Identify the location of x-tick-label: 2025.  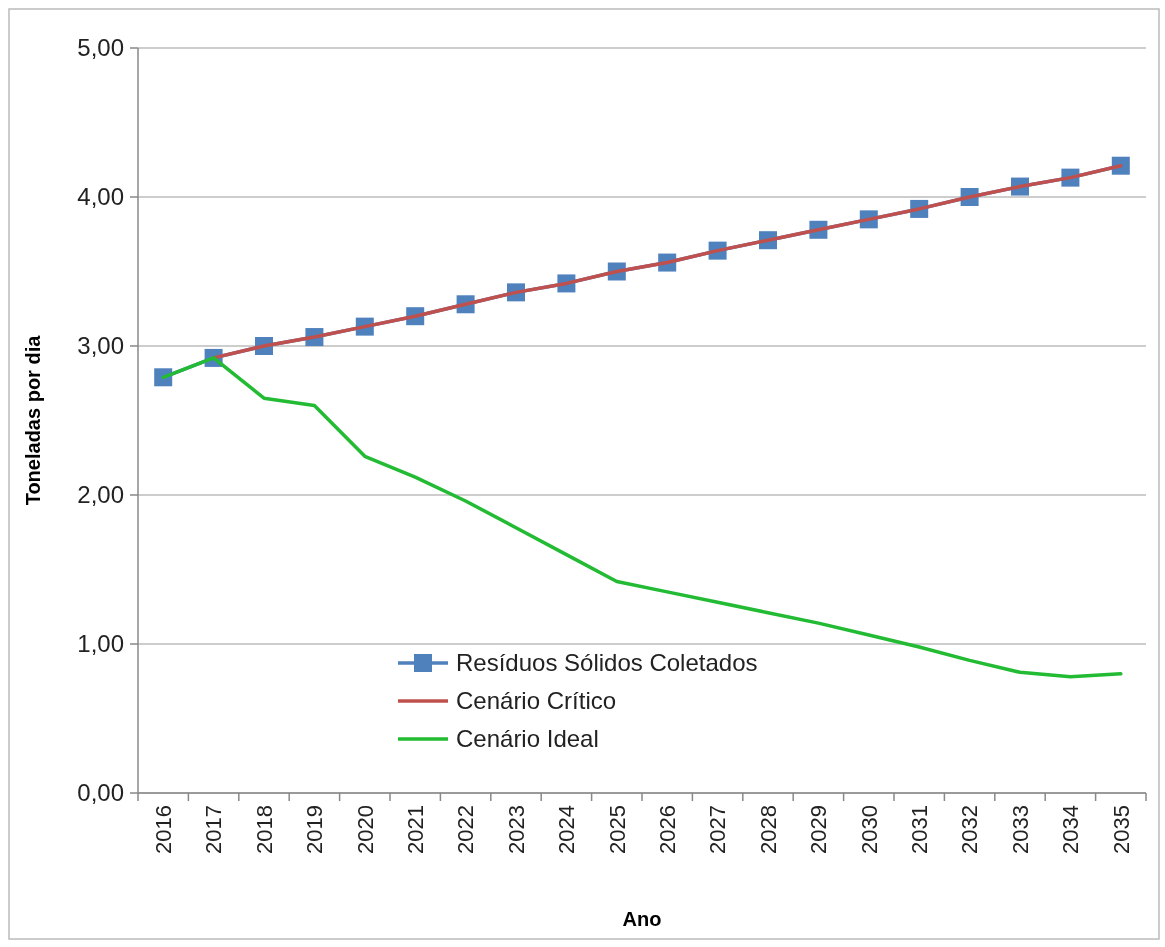
(617, 829).